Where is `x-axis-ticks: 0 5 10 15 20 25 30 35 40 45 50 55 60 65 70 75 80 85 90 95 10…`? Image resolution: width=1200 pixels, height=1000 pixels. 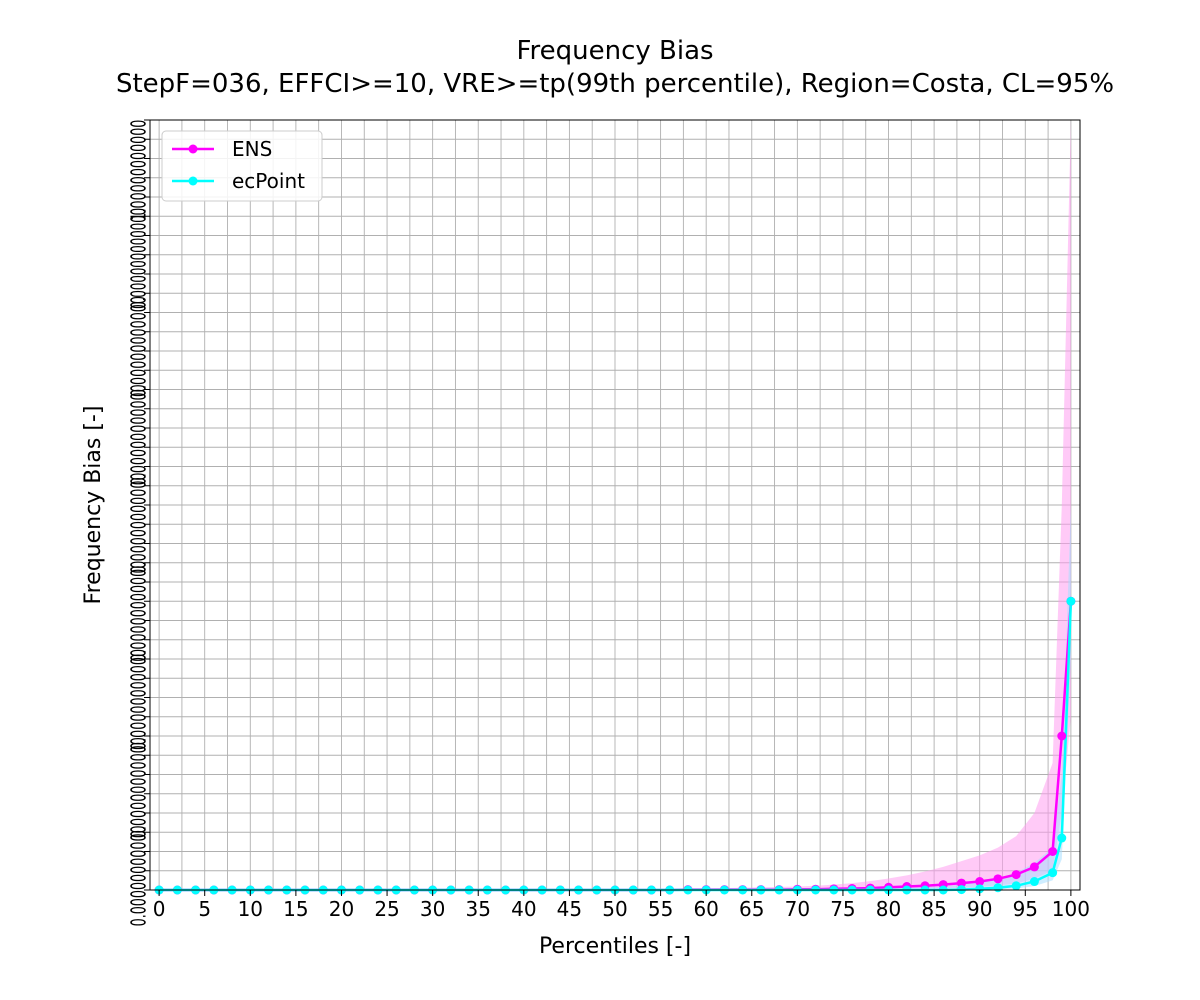 x-axis-ticks: 0 5 10 15 20 25 30 35 40 45 50 55 60 65 70 75 80 85 90 95 10… is located at coordinates (621, 905).